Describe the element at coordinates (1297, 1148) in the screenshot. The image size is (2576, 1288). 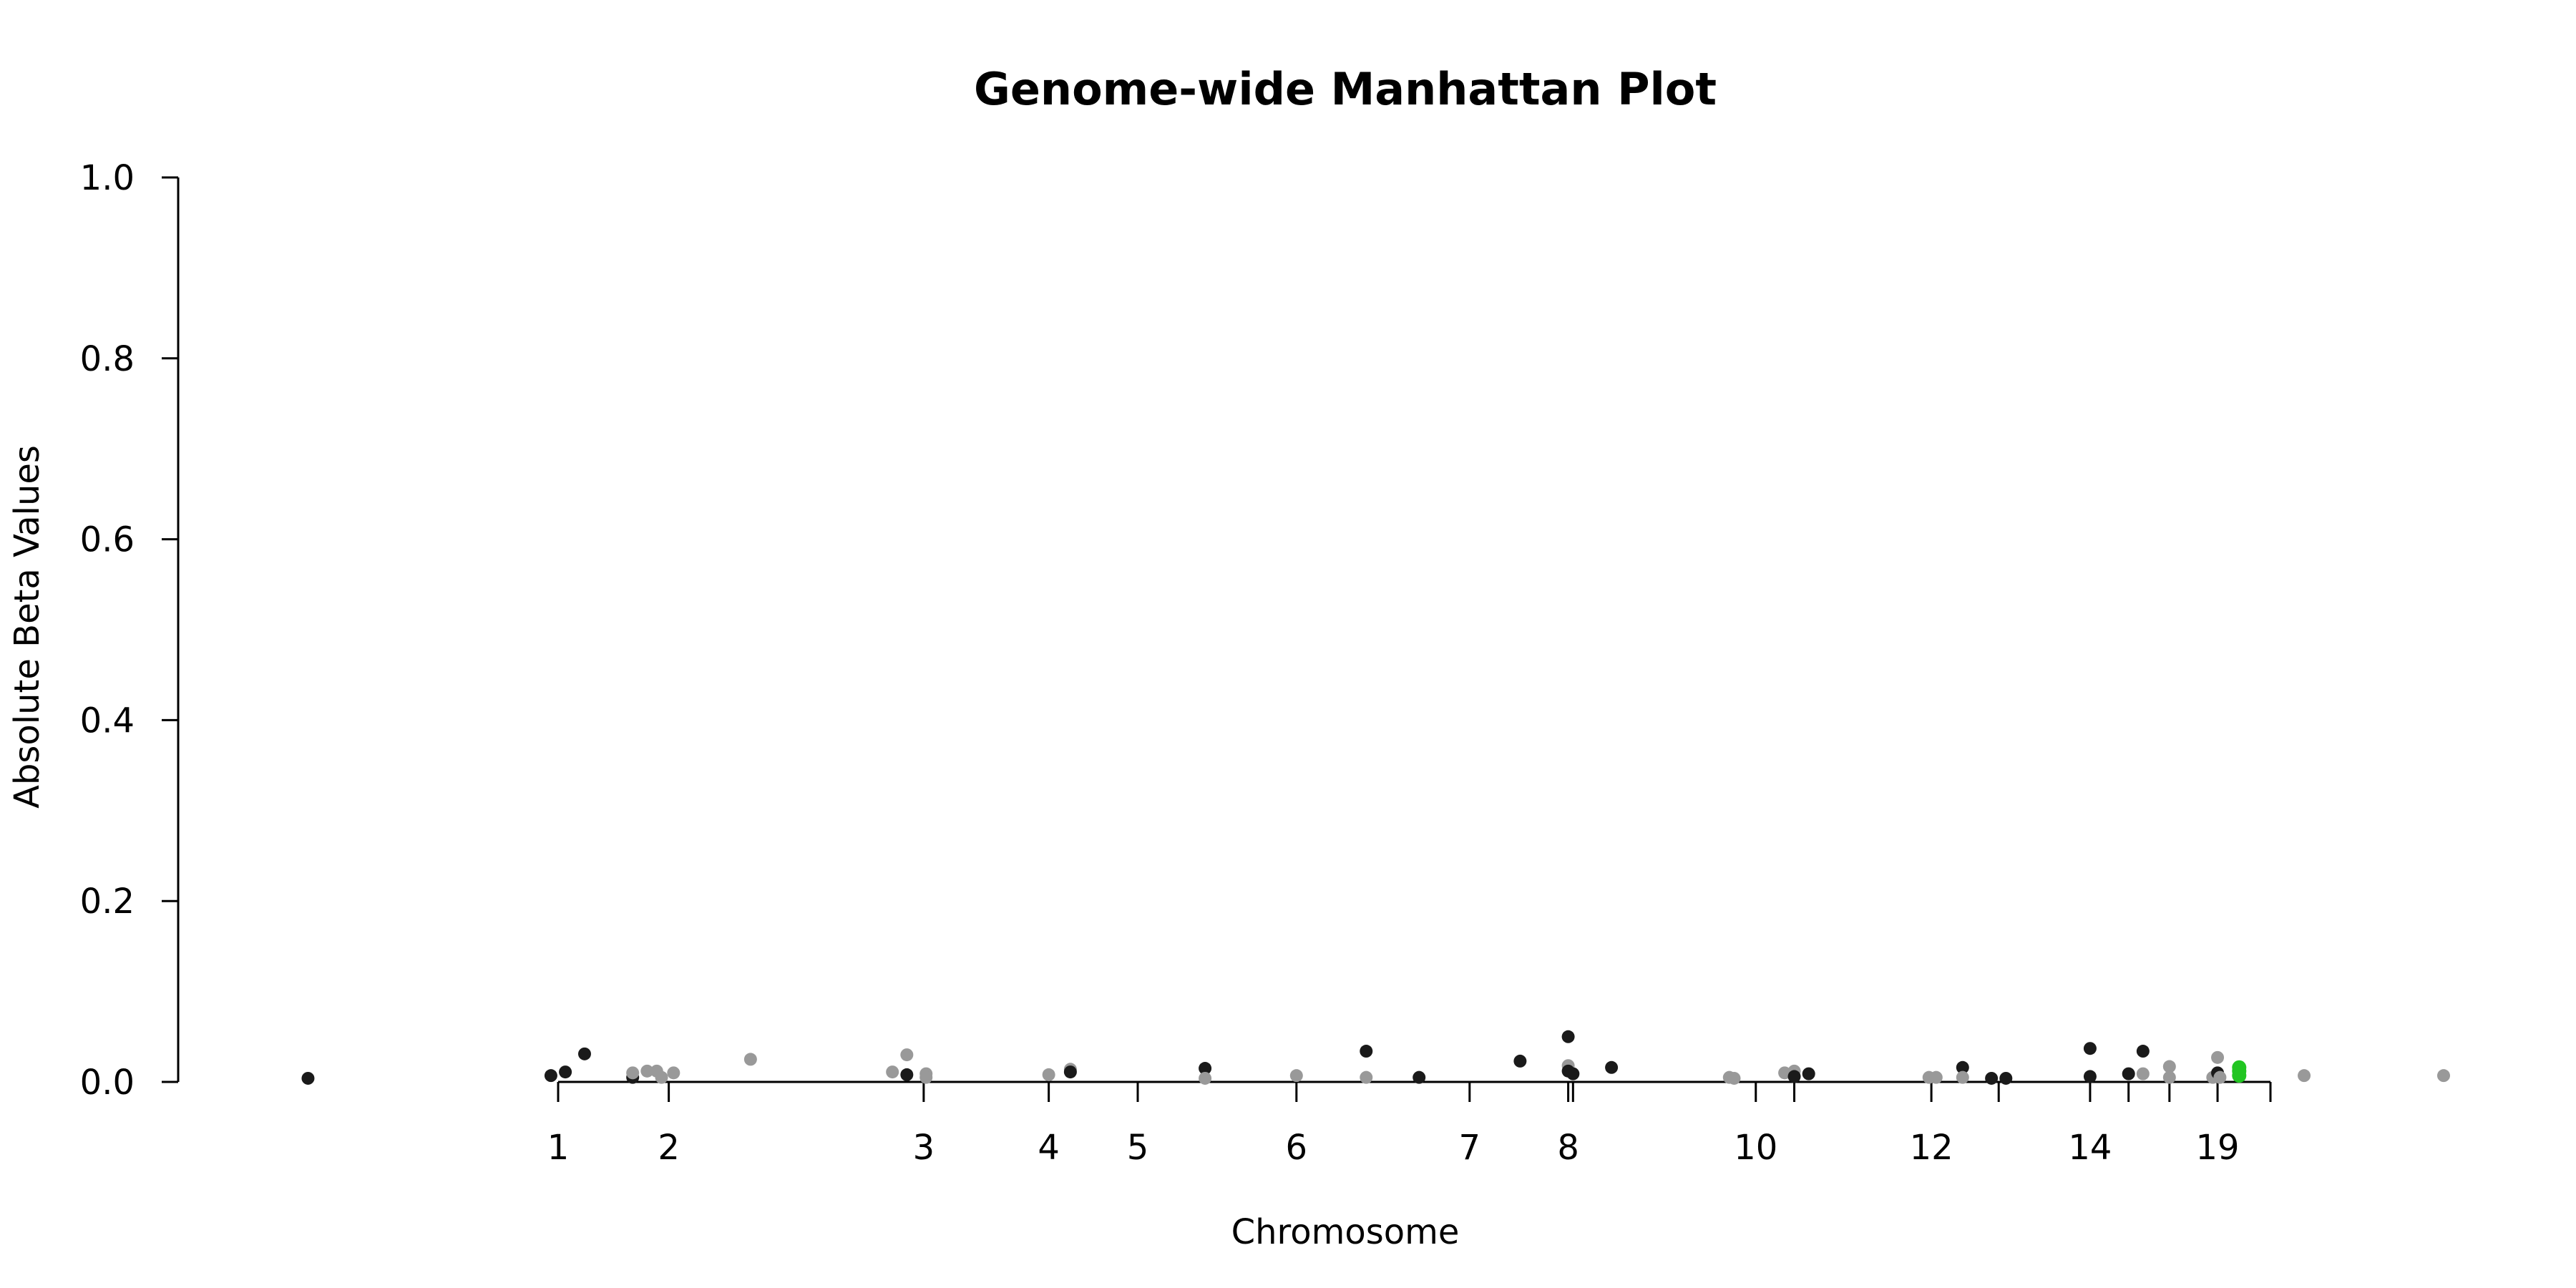
I see `x-tick-label: 6` at that location.